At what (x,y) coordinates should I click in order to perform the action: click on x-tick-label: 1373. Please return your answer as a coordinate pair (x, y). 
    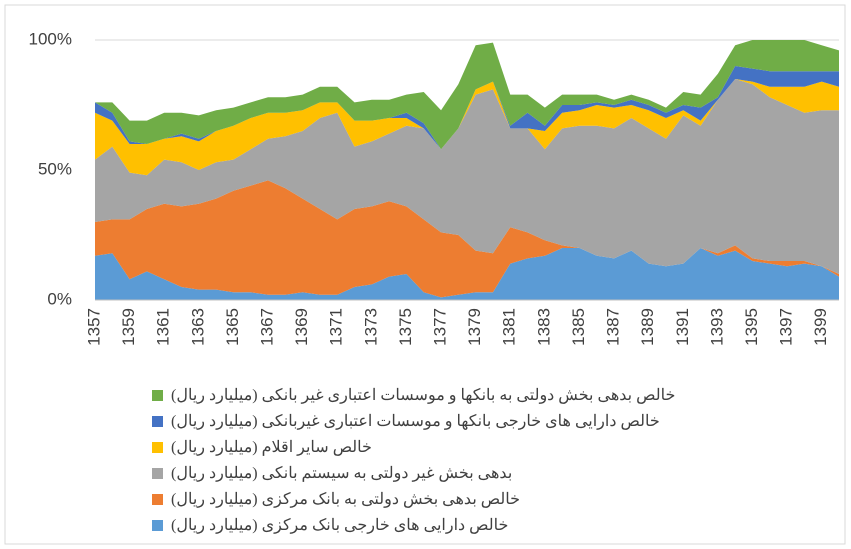
    Looking at the image, I should click on (370, 327).